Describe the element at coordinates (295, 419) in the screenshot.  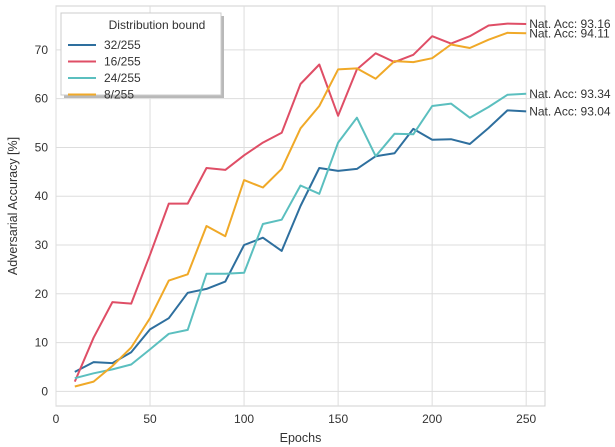
I see `x-axis-ticks: 0 50 100 150 200 250` at that location.